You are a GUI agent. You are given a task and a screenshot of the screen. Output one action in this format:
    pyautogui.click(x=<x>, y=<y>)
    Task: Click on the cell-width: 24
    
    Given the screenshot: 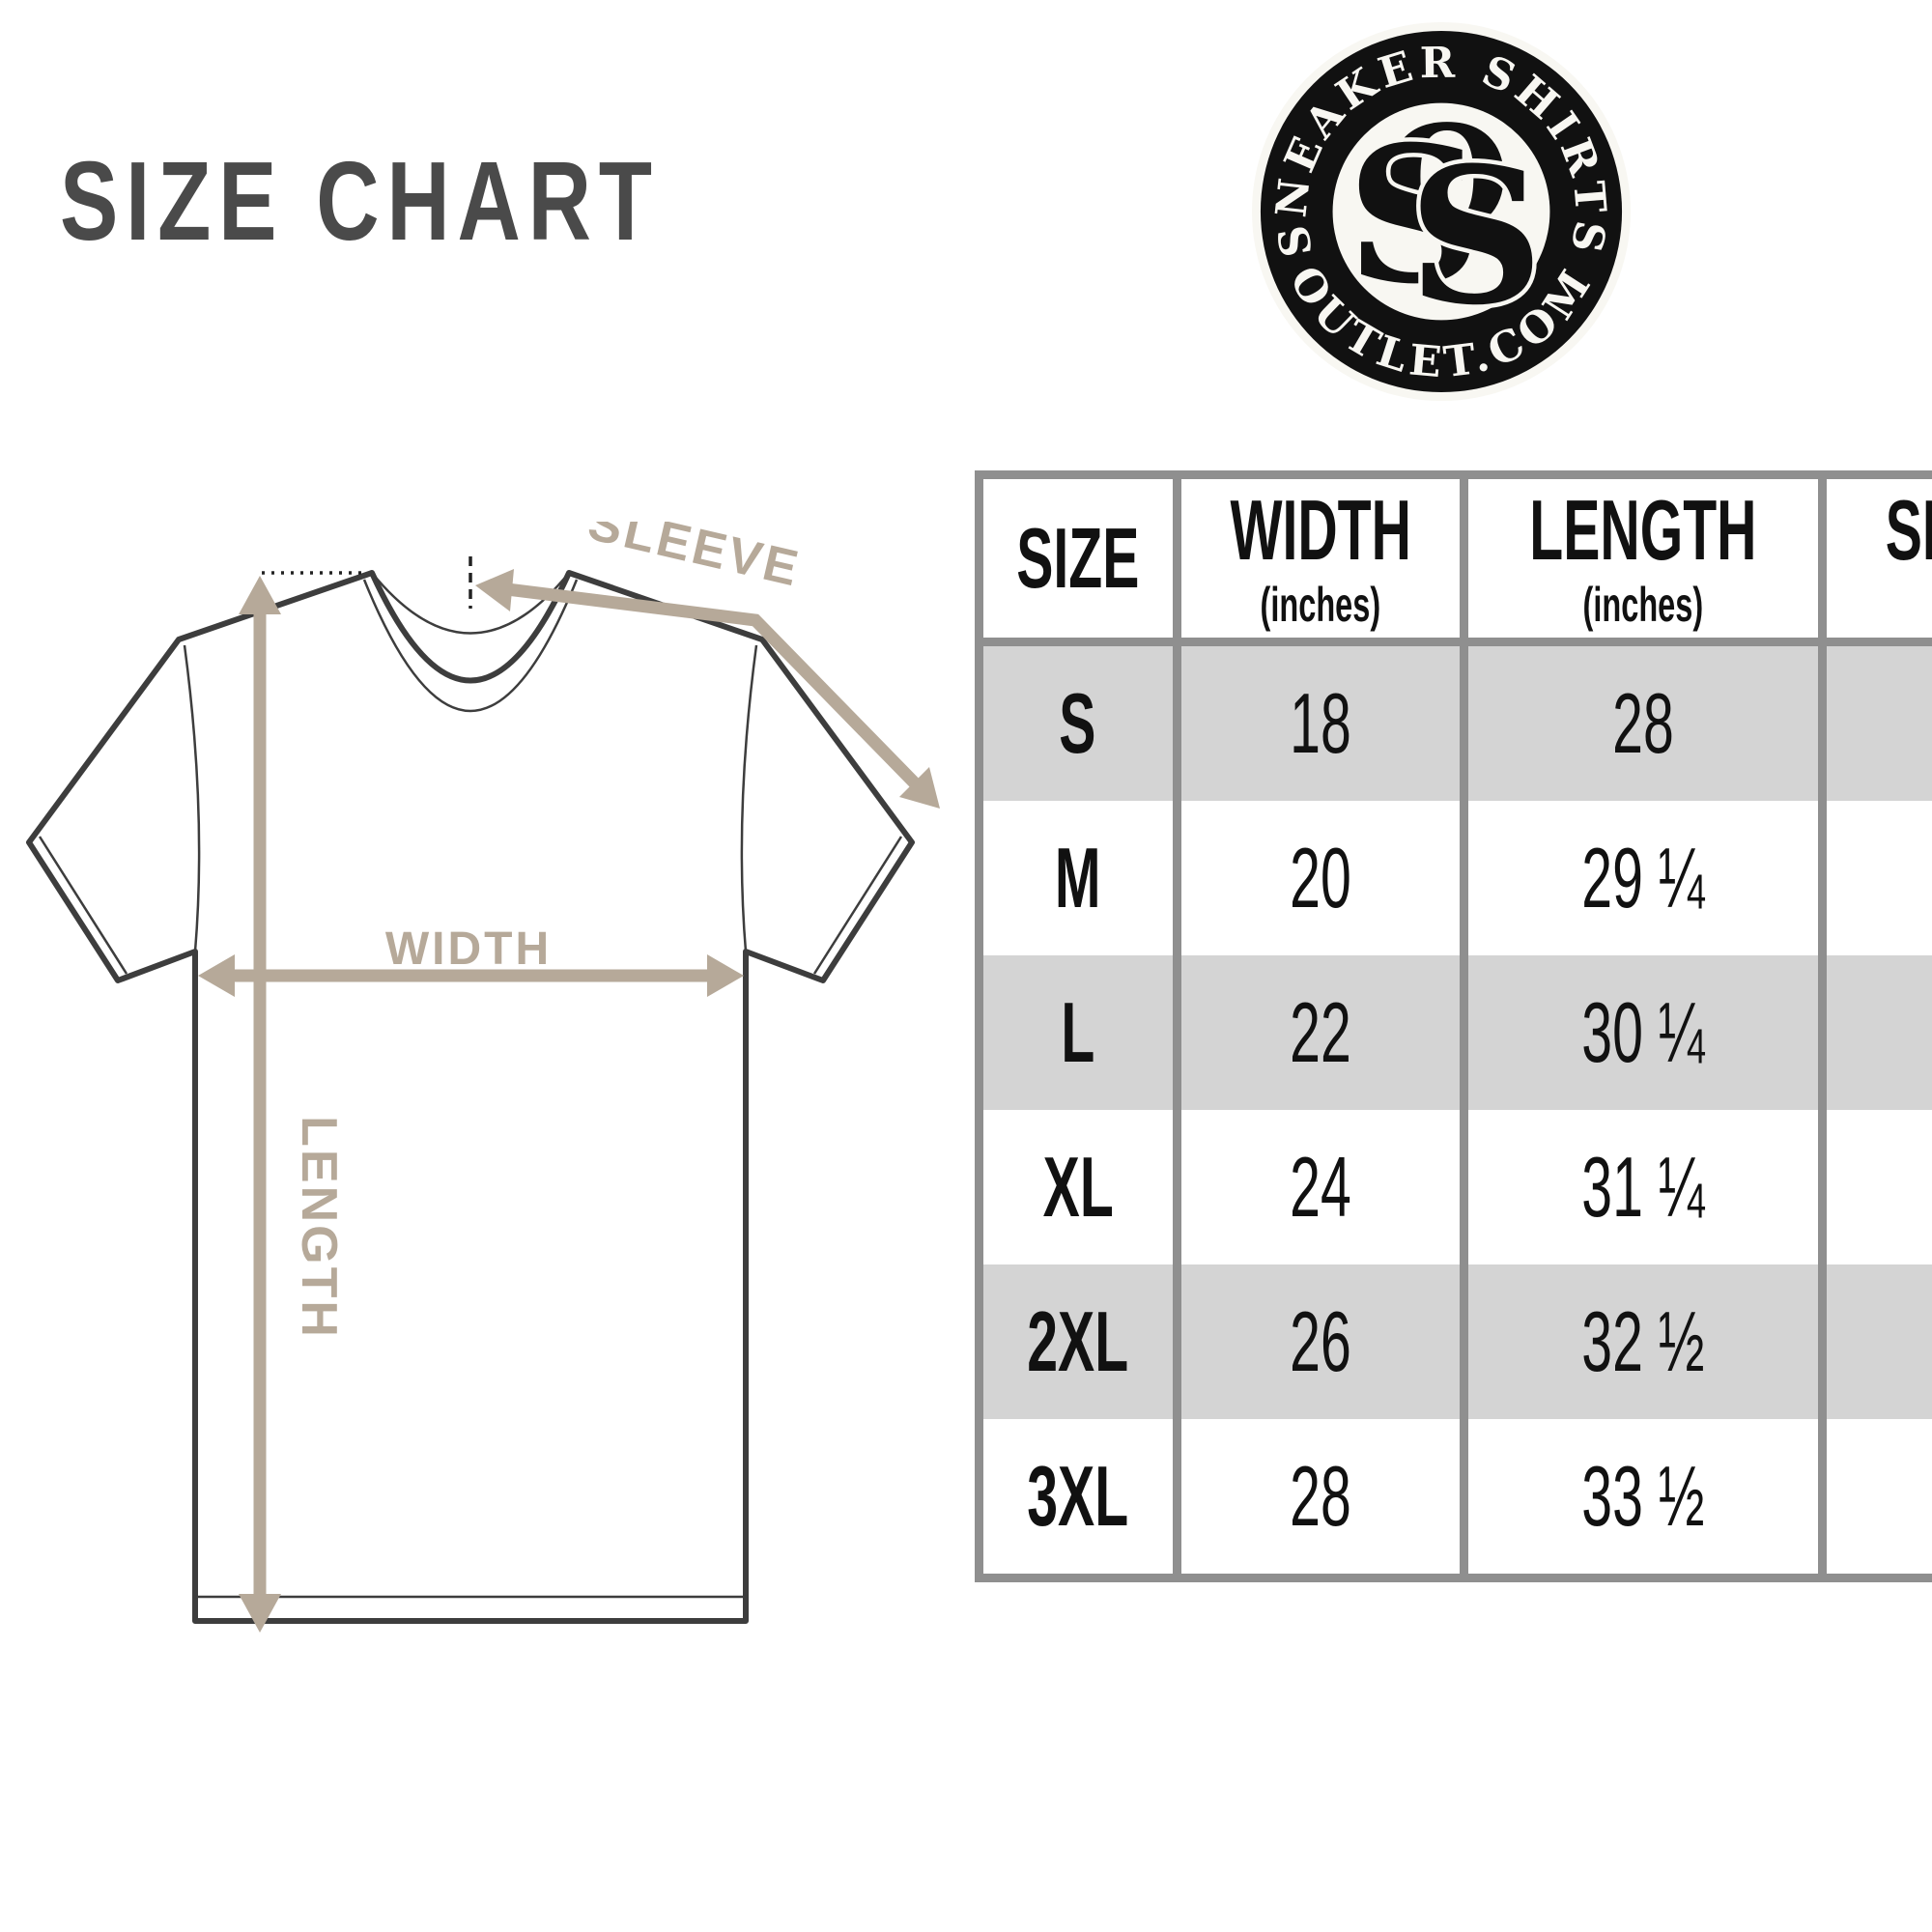 What is the action you would take?
    pyautogui.click(x=1318, y=1187)
    